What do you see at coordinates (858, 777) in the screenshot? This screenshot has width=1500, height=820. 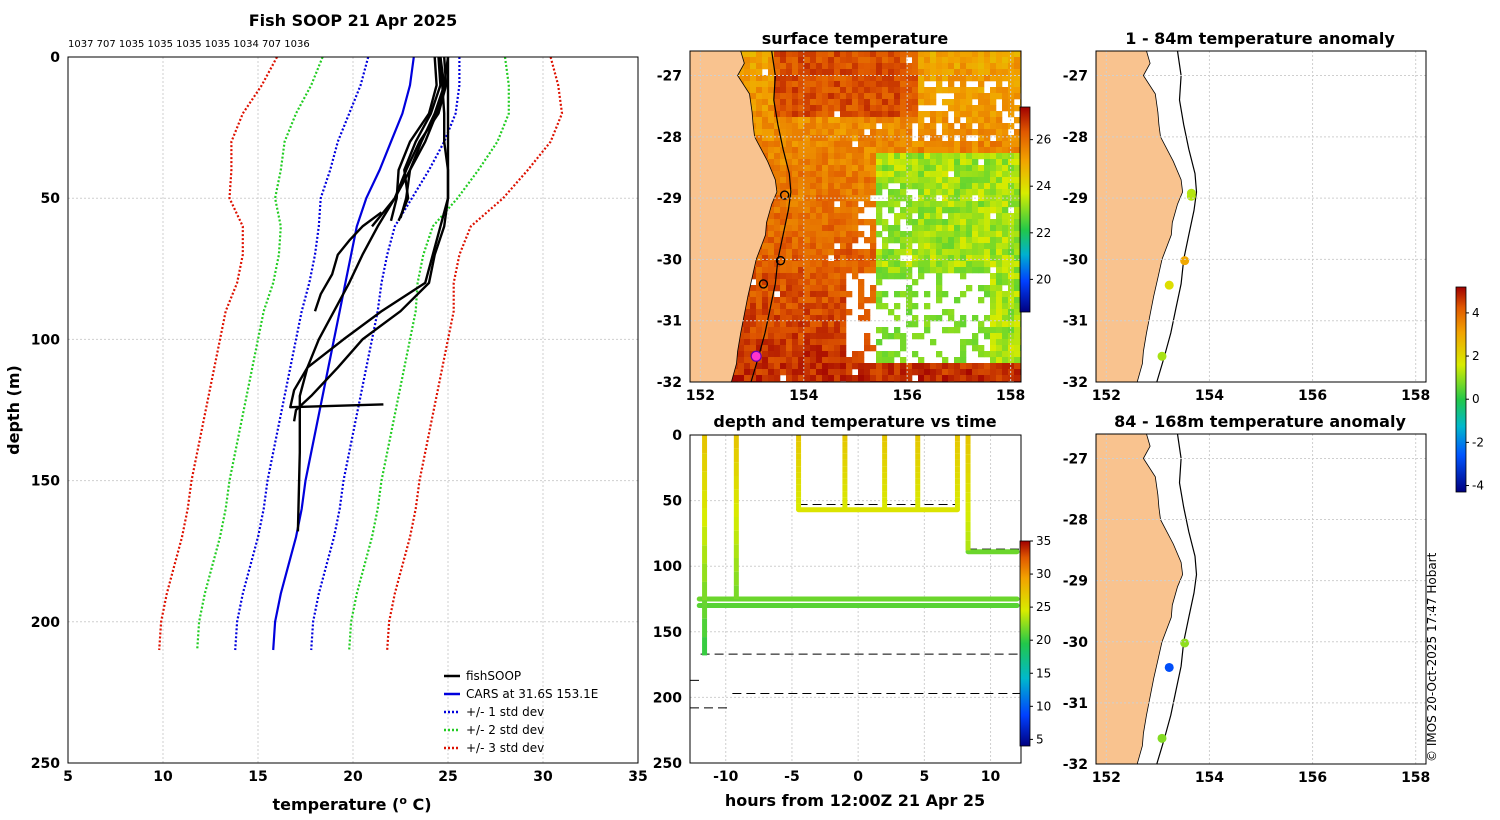 I see `time-xtick: 0` at bounding box center [858, 777].